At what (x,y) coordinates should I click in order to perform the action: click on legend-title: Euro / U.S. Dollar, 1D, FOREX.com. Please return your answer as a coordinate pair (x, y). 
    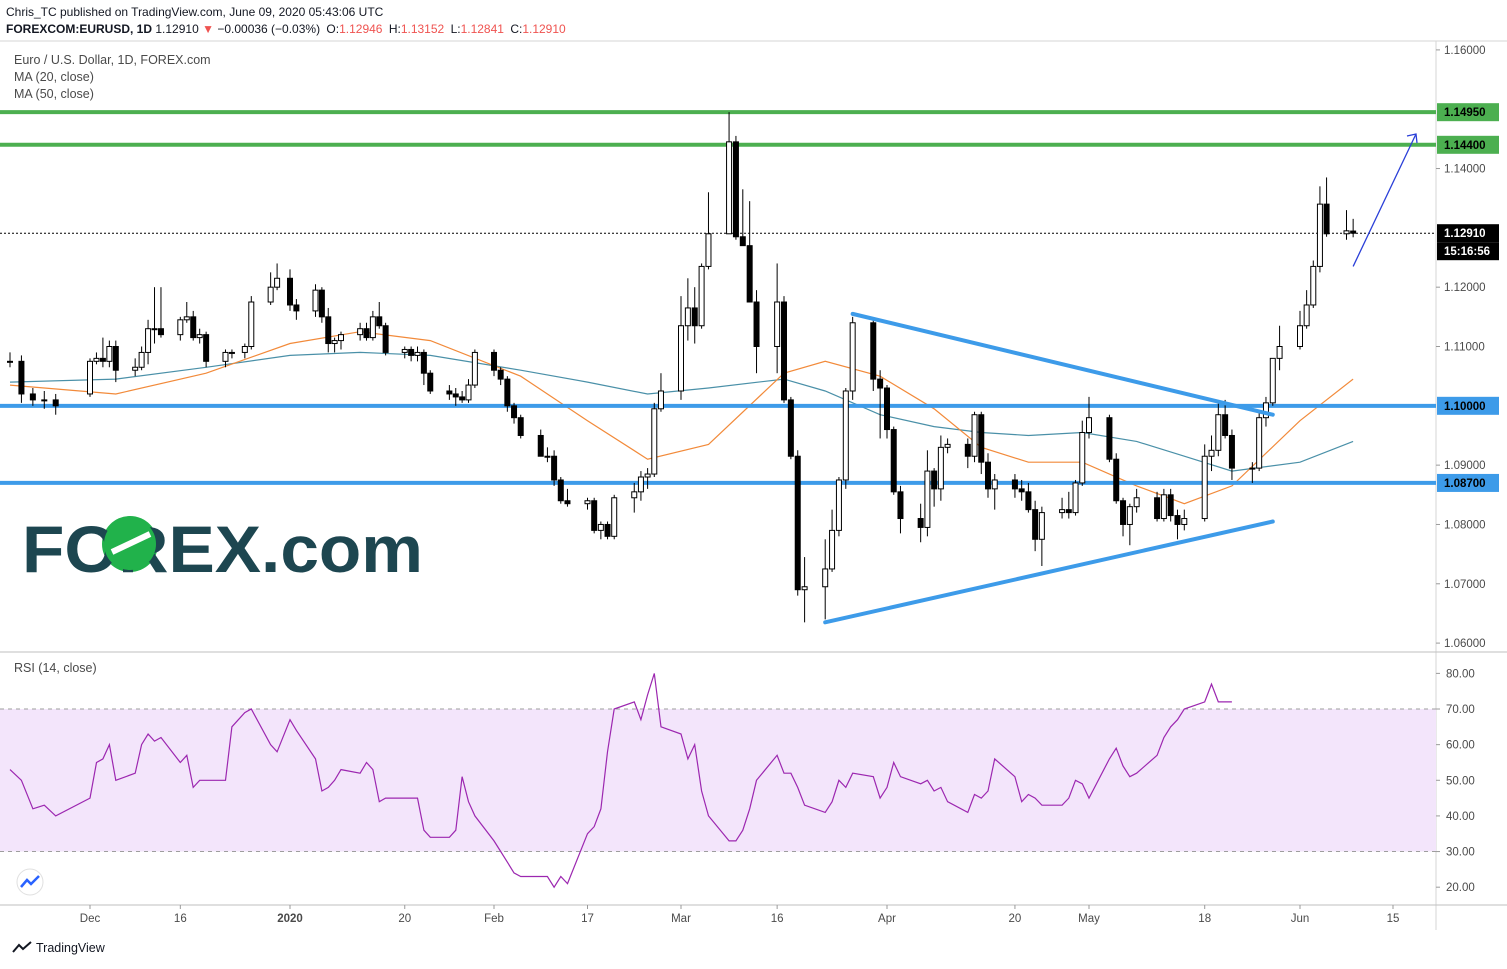
    Looking at the image, I should click on (112, 60).